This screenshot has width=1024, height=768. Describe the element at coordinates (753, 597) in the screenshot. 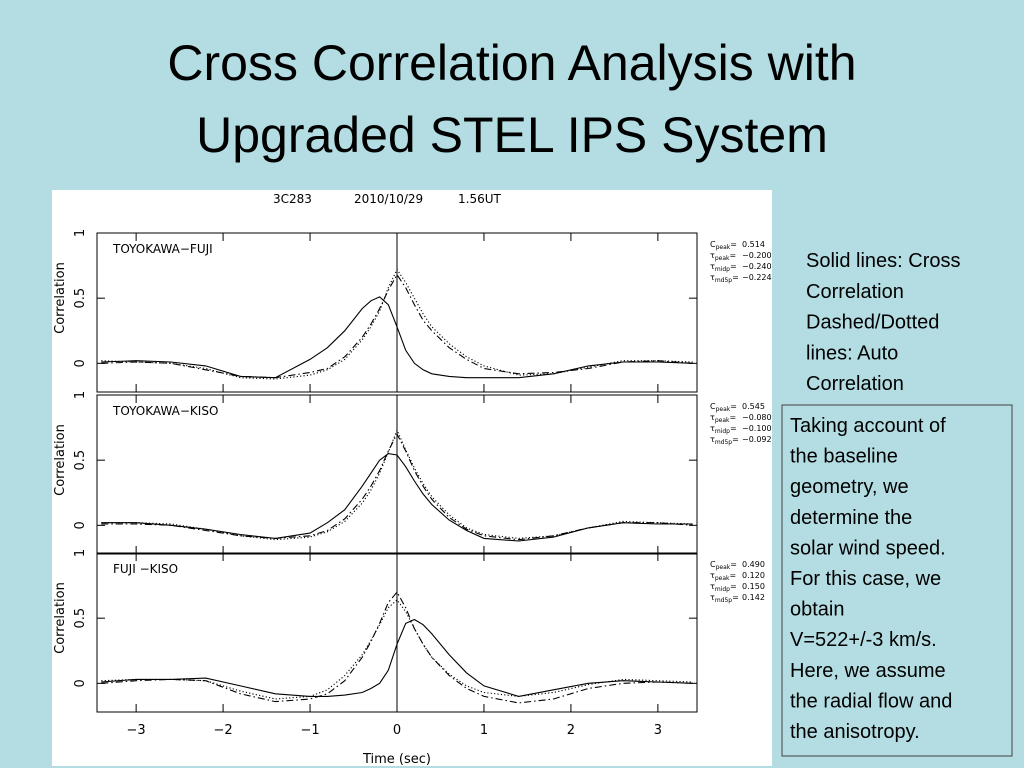

I see `param-value: 0.142` at that location.